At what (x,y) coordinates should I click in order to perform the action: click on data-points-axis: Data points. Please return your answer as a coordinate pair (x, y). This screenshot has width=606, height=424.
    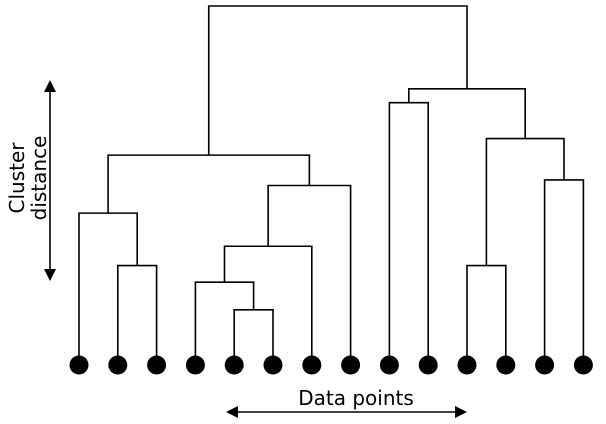
    Looking at the image, I should click on (346, 402).